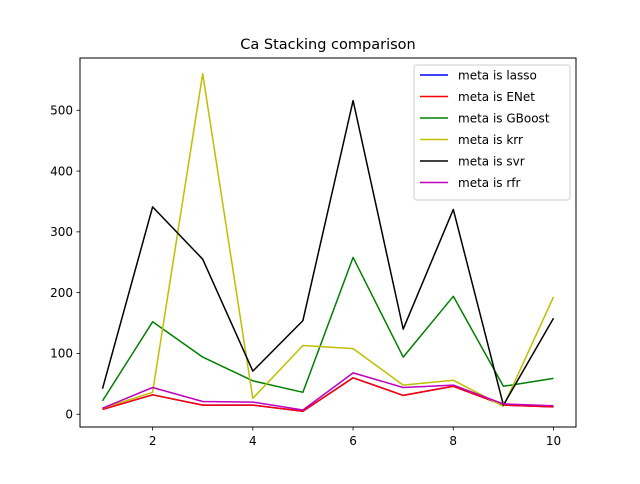  I want to click on y-axis: 0 100 200 300 400 500, so click(65, 263).